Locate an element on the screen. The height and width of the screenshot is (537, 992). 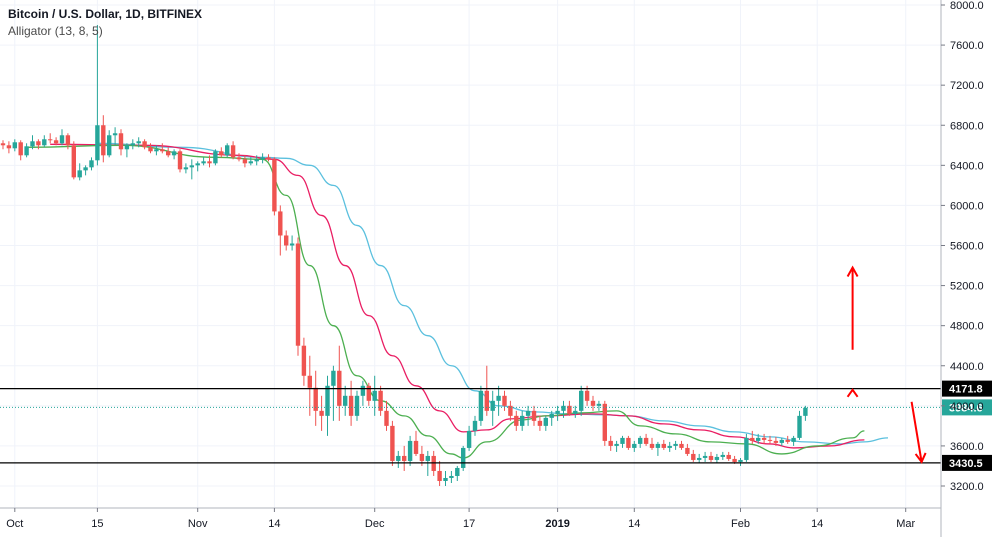
level-price-label: 3984.6 is located at coordinates (966, 408).